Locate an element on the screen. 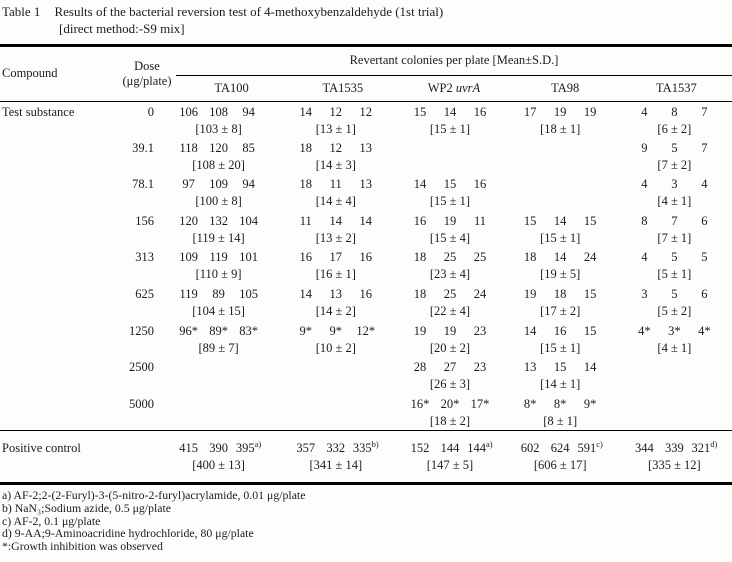  plate-count-value: 16* is located at coordinates (420, 403).